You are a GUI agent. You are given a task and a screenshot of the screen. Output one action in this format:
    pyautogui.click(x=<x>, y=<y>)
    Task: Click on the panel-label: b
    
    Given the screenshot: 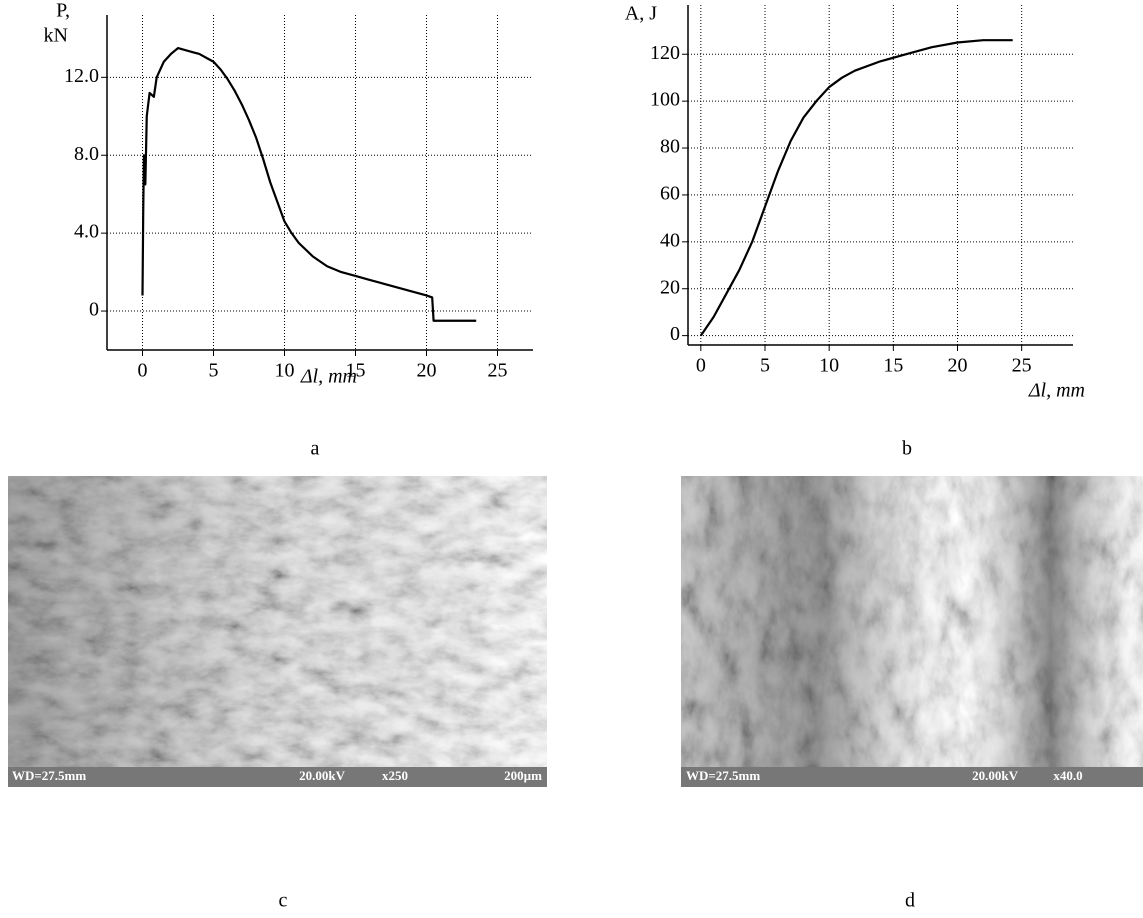 What is the action you would take?
    pyautogui.click(x=907, y=449)
    